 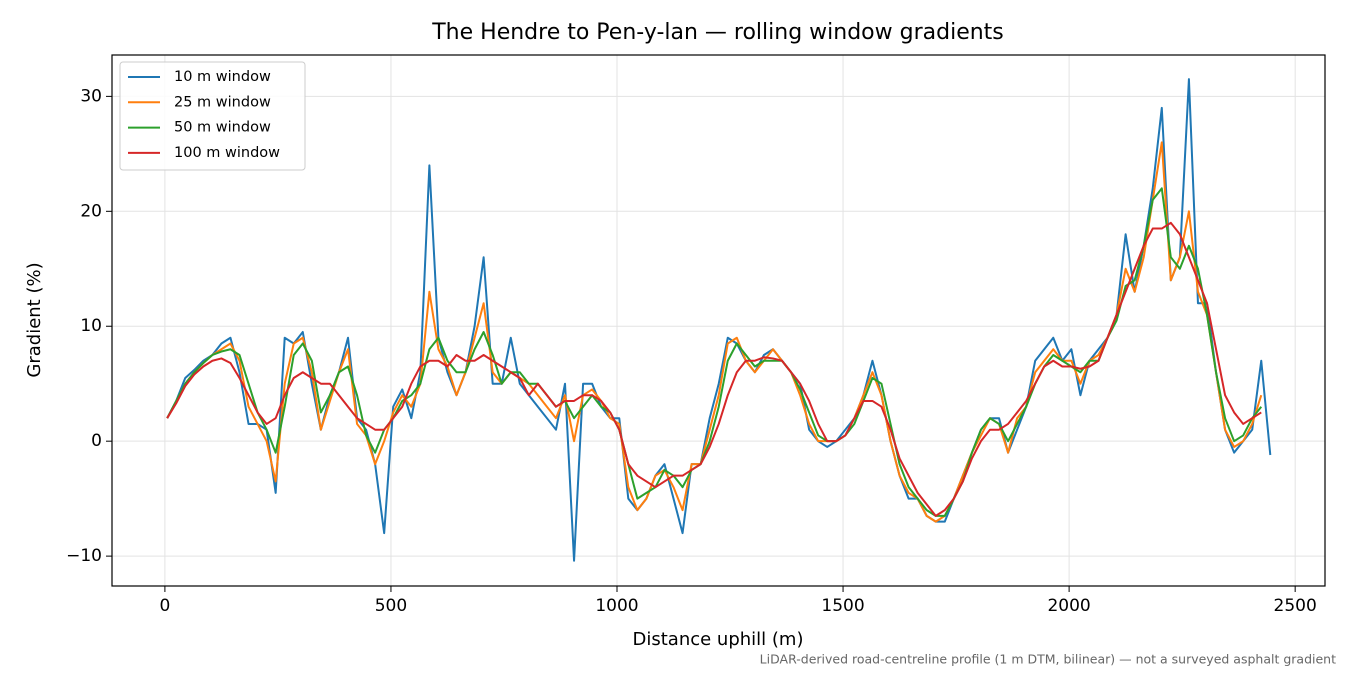 I want to click on x-tick-label: 500, so click(x=391, y=606).